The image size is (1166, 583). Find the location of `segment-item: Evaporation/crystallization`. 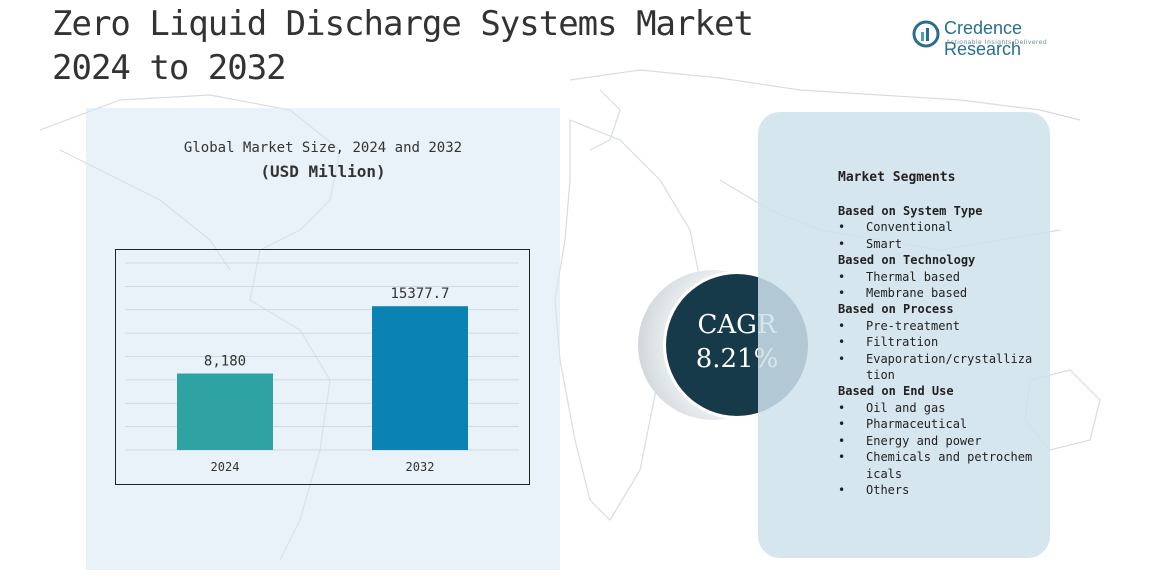

segment-item: Evaporation/crystallization is located at coordinates (937, 367).